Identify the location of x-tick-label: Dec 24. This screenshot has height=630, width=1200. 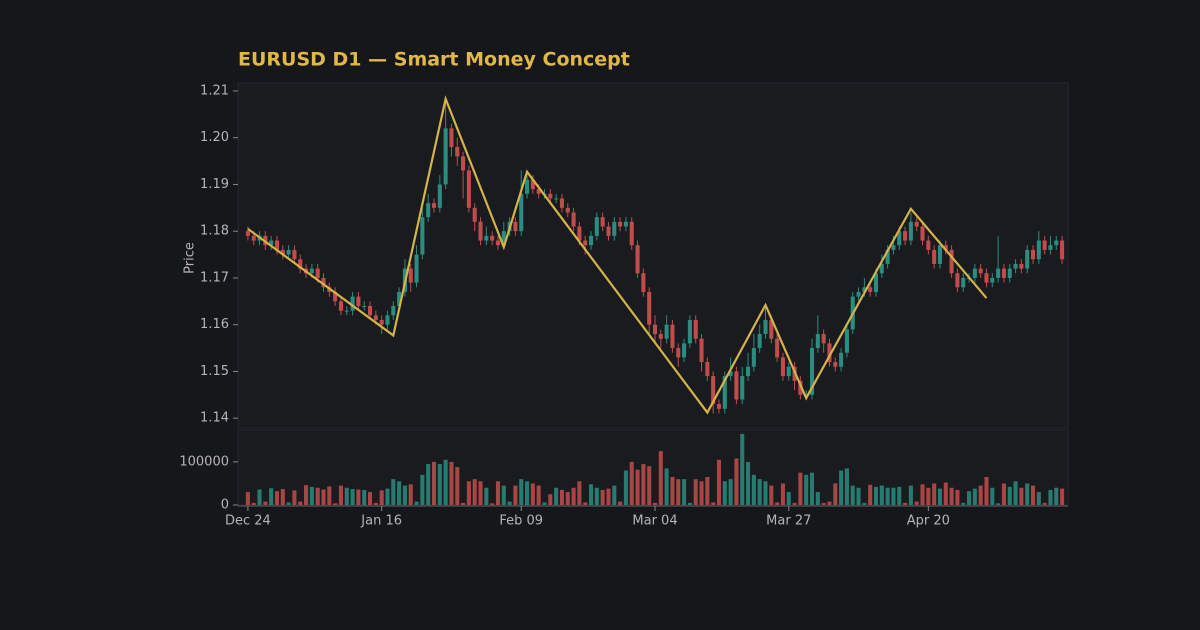
(248, 521).